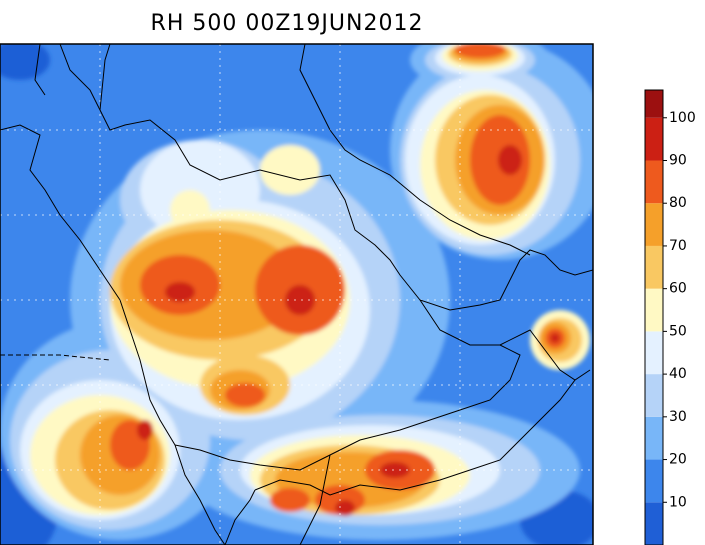 Image resolution: width=705 pixels, height=545 pixels. I want to click on colorbar-label: 70, so click(678, 246).